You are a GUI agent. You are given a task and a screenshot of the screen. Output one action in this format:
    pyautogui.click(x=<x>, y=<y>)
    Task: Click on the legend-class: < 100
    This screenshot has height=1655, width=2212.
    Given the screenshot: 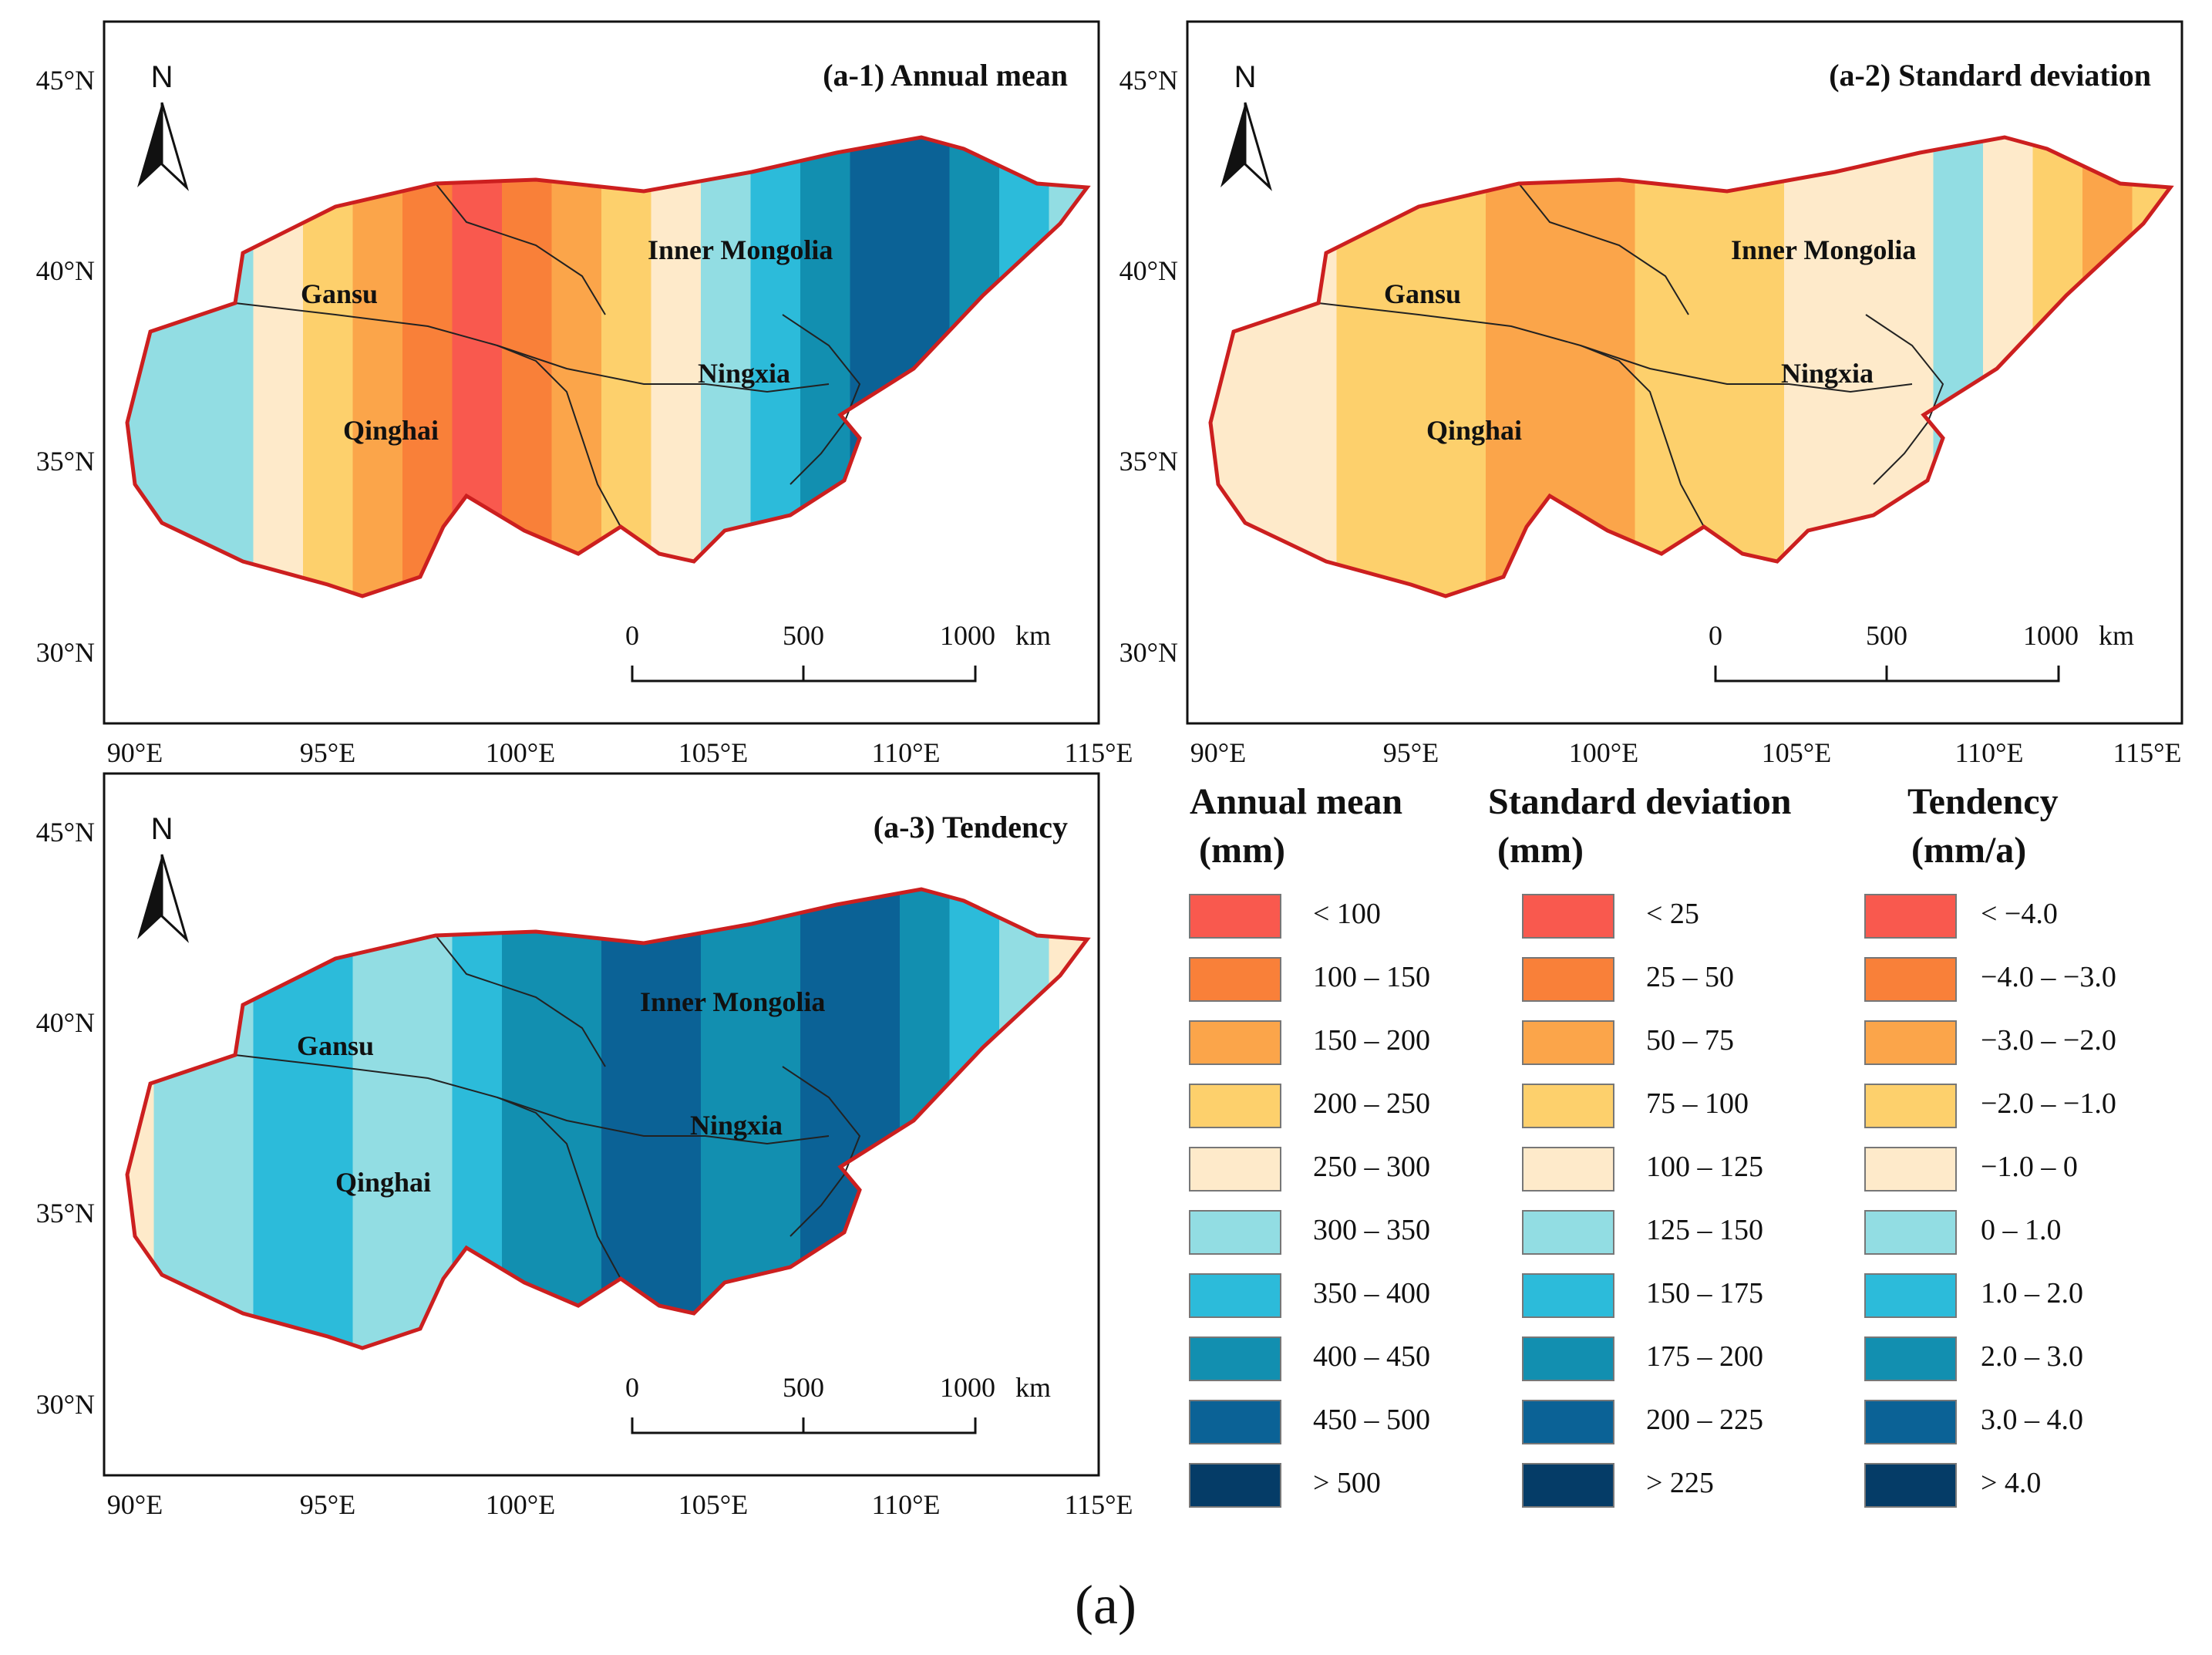 What is the action you would take?
    pyautogui.click(x=1347, y=914)
    